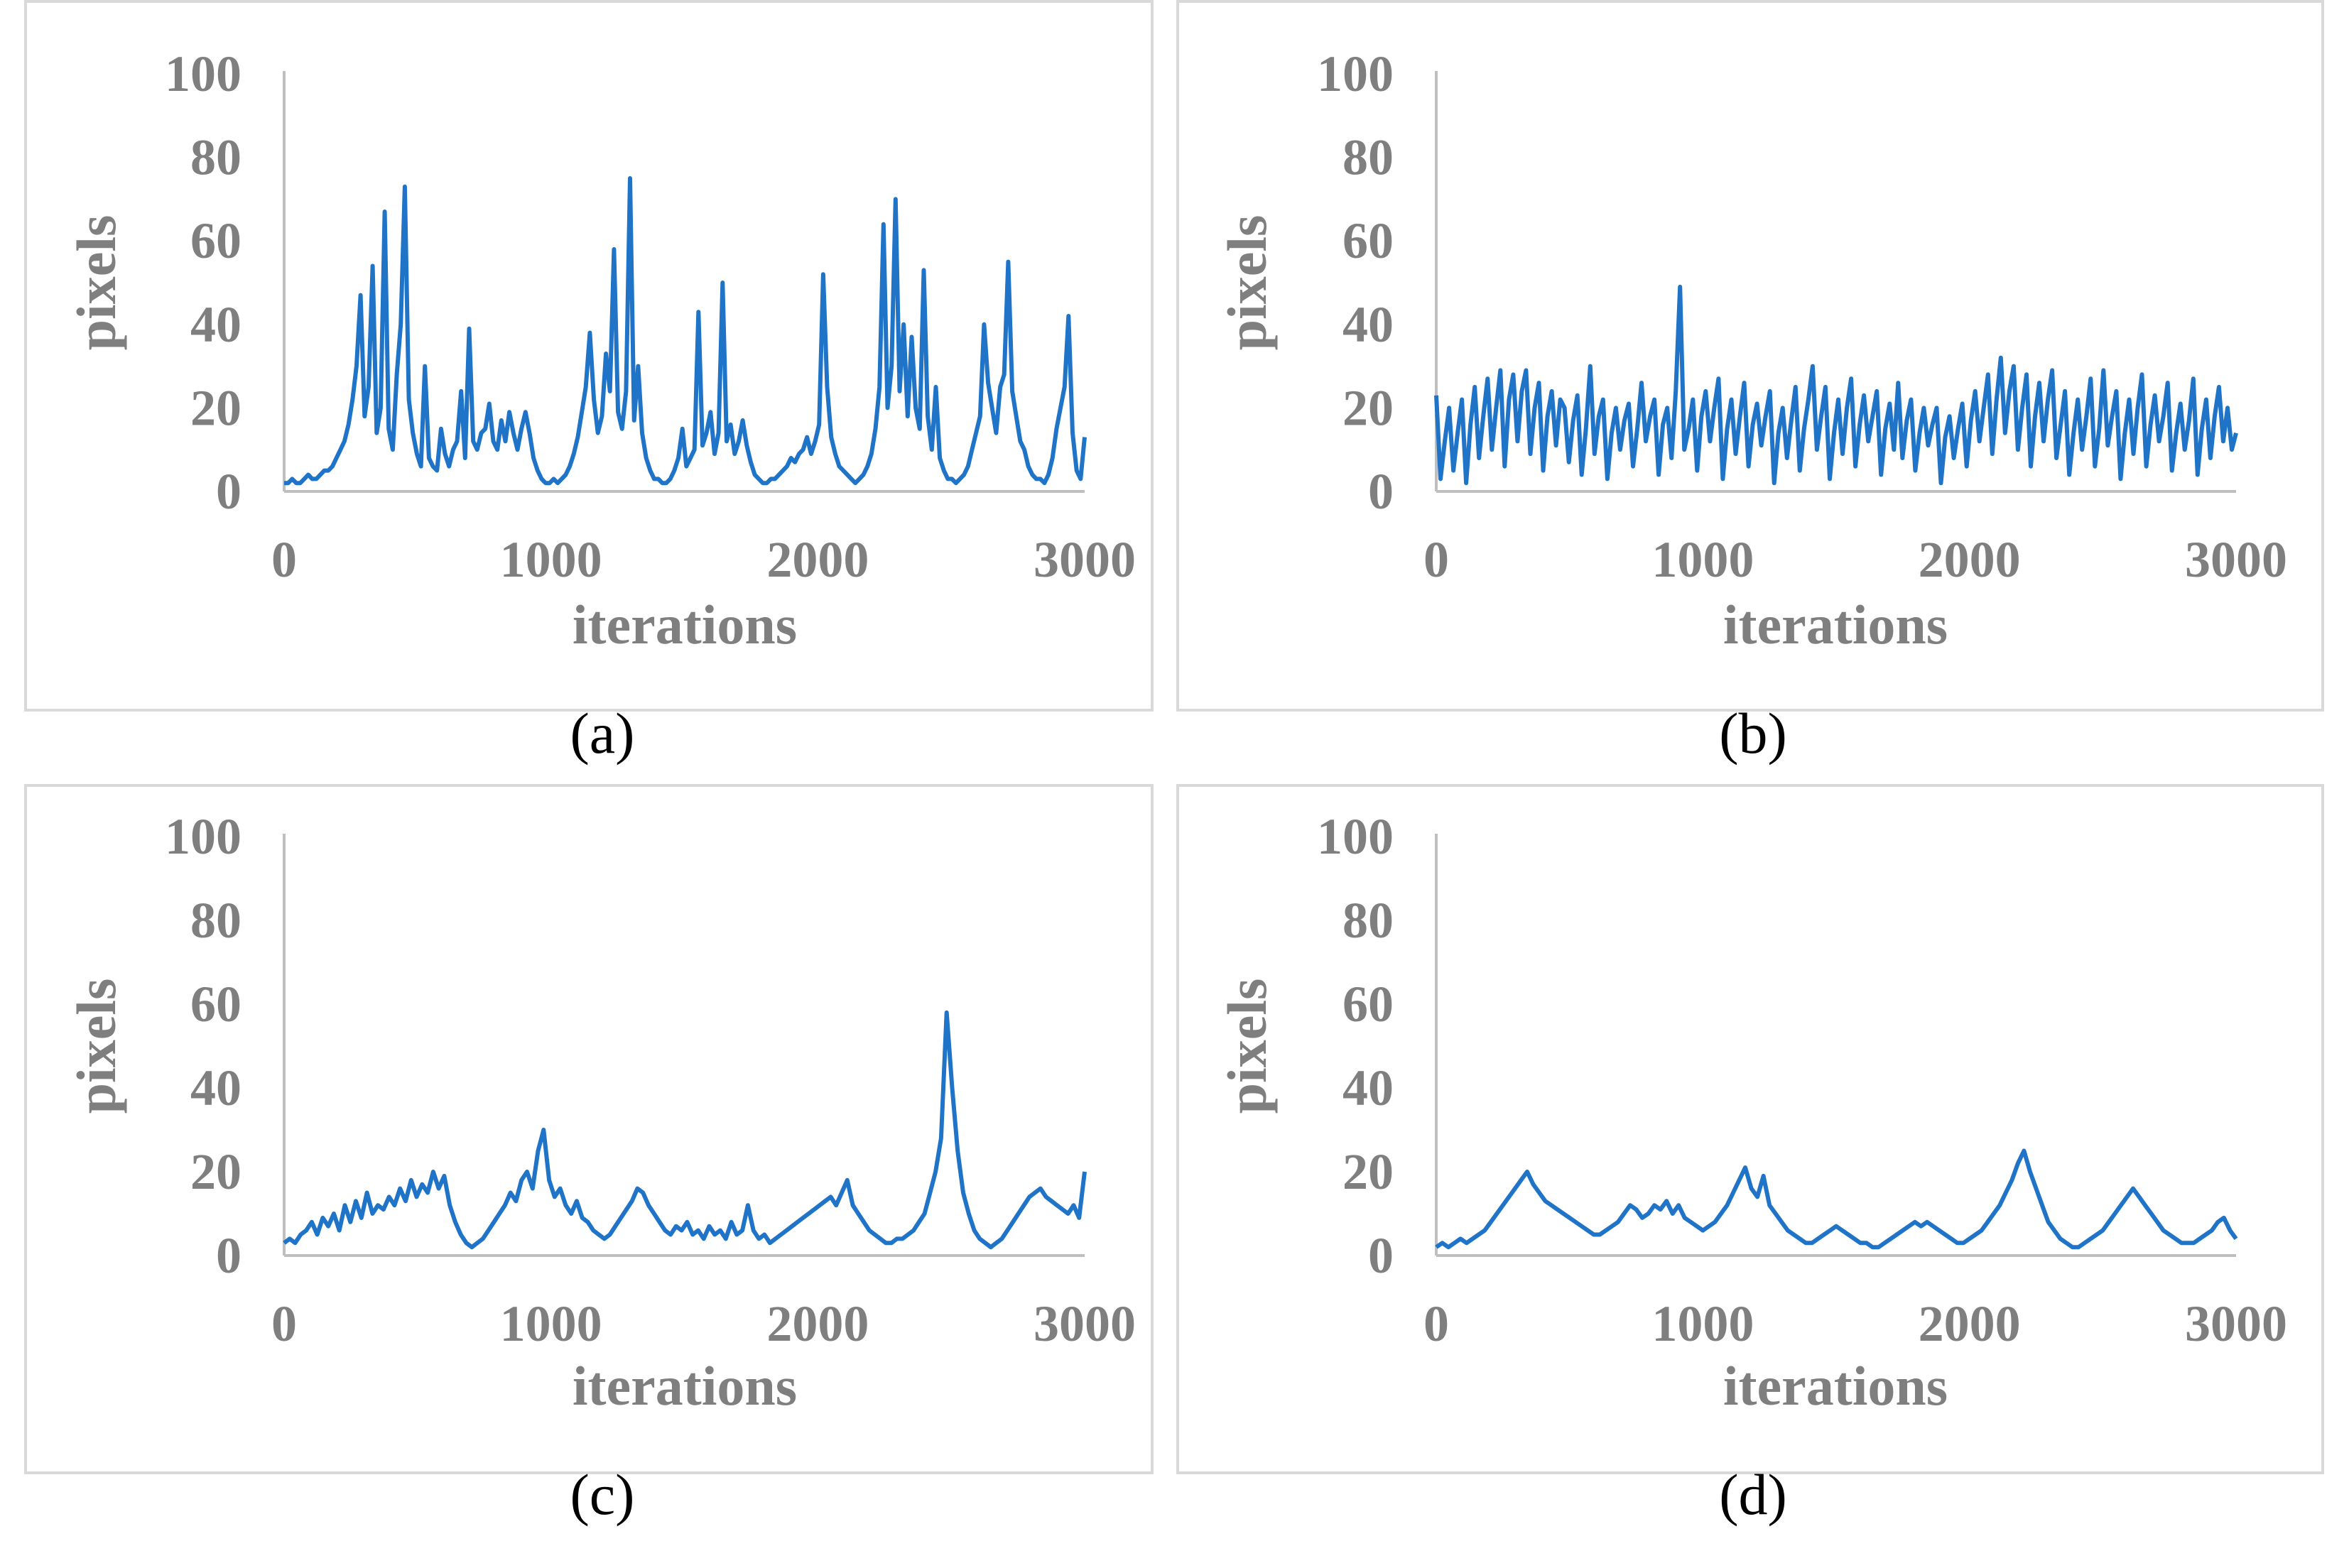 This screenshot has height=1568, width=2349. What do you see at coordinates (602, 1494) in the screenshot?
I see `panel-caption: (c)` at bounding box center [602, 1494].